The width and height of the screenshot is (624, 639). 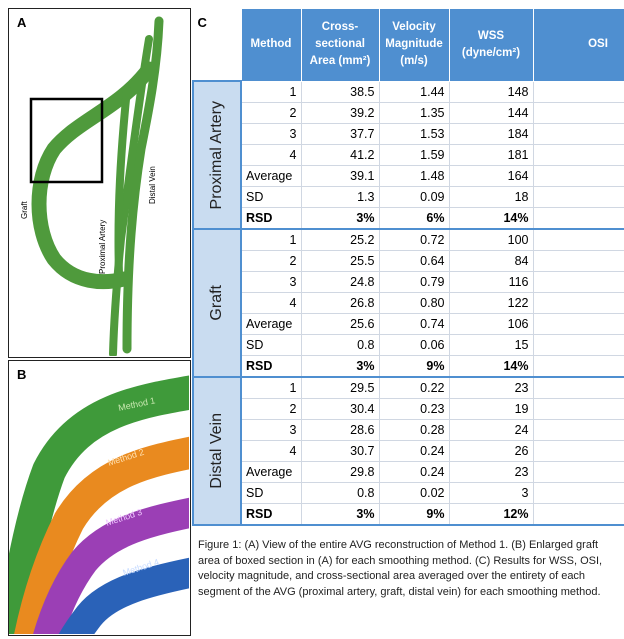 I want to click on value-cell: 0.057, so click(x=578, y=239).